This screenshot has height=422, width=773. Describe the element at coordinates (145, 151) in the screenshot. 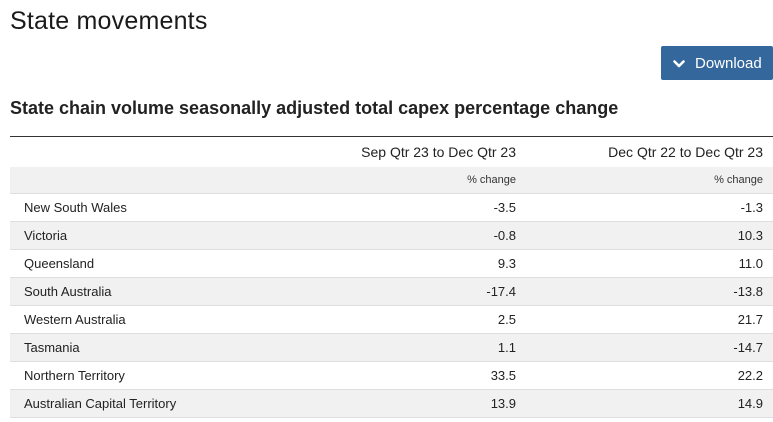

I see `column-header-state` at that location.